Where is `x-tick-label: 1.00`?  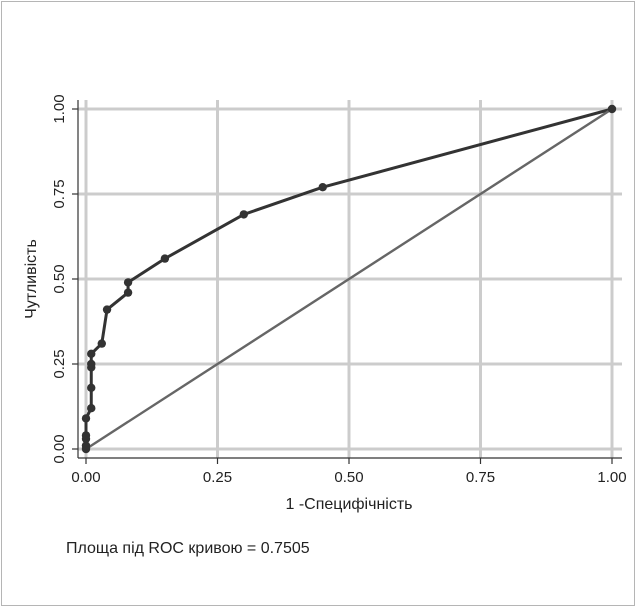 x-tick-label: 1.00 is located at coordinates (611, 477).